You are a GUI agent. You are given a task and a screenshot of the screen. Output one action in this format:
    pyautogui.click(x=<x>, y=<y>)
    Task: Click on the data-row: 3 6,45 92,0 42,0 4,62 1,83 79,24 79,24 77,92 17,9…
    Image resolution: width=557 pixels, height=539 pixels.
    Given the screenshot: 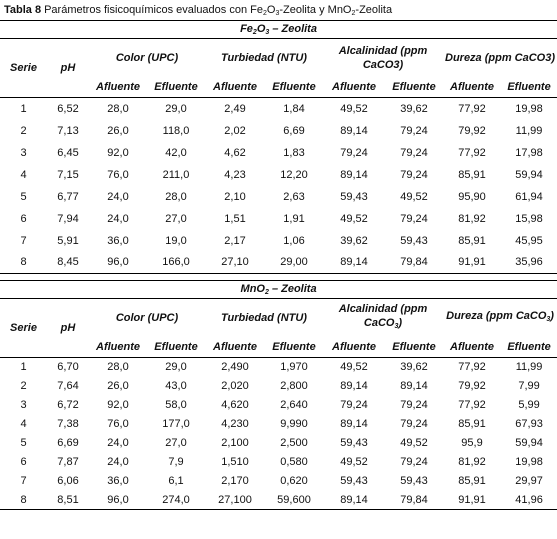 What is the action you would take?
    pyautogui.click(x=278, y=153)
    